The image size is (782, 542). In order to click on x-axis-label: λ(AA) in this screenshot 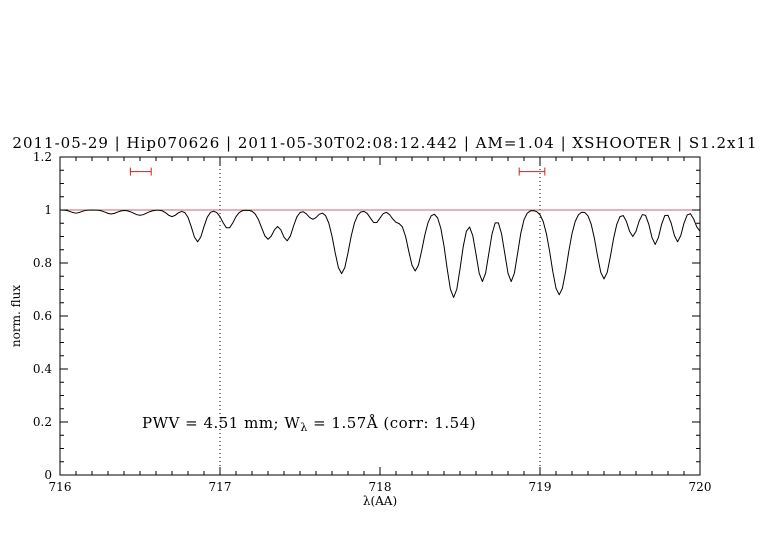, I will do `click(380, 501)`.